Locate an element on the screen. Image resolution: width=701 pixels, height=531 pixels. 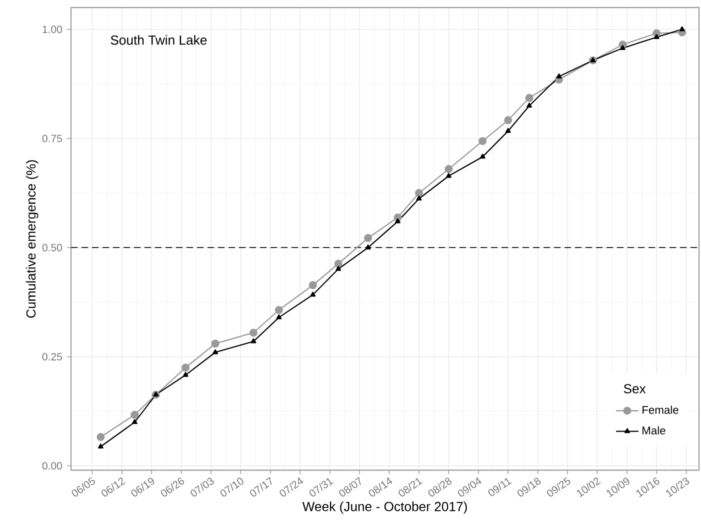
legend-label: Female is located at coordinates (660, 410).